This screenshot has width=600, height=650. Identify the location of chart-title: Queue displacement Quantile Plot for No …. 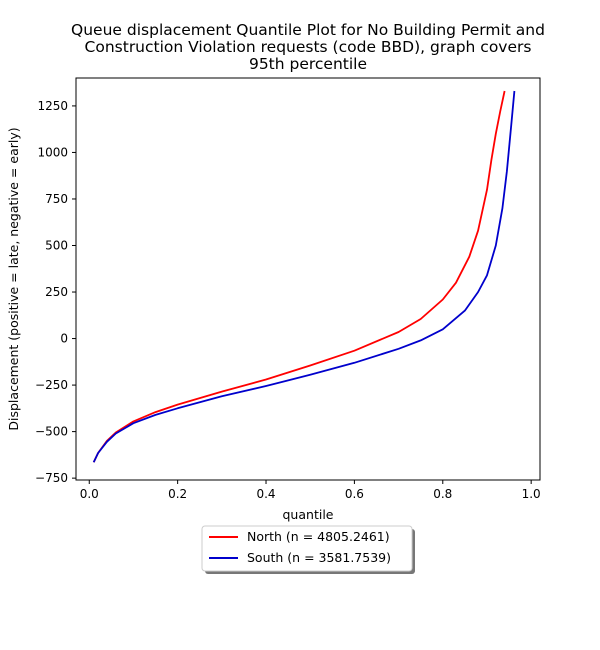
(308, 47).